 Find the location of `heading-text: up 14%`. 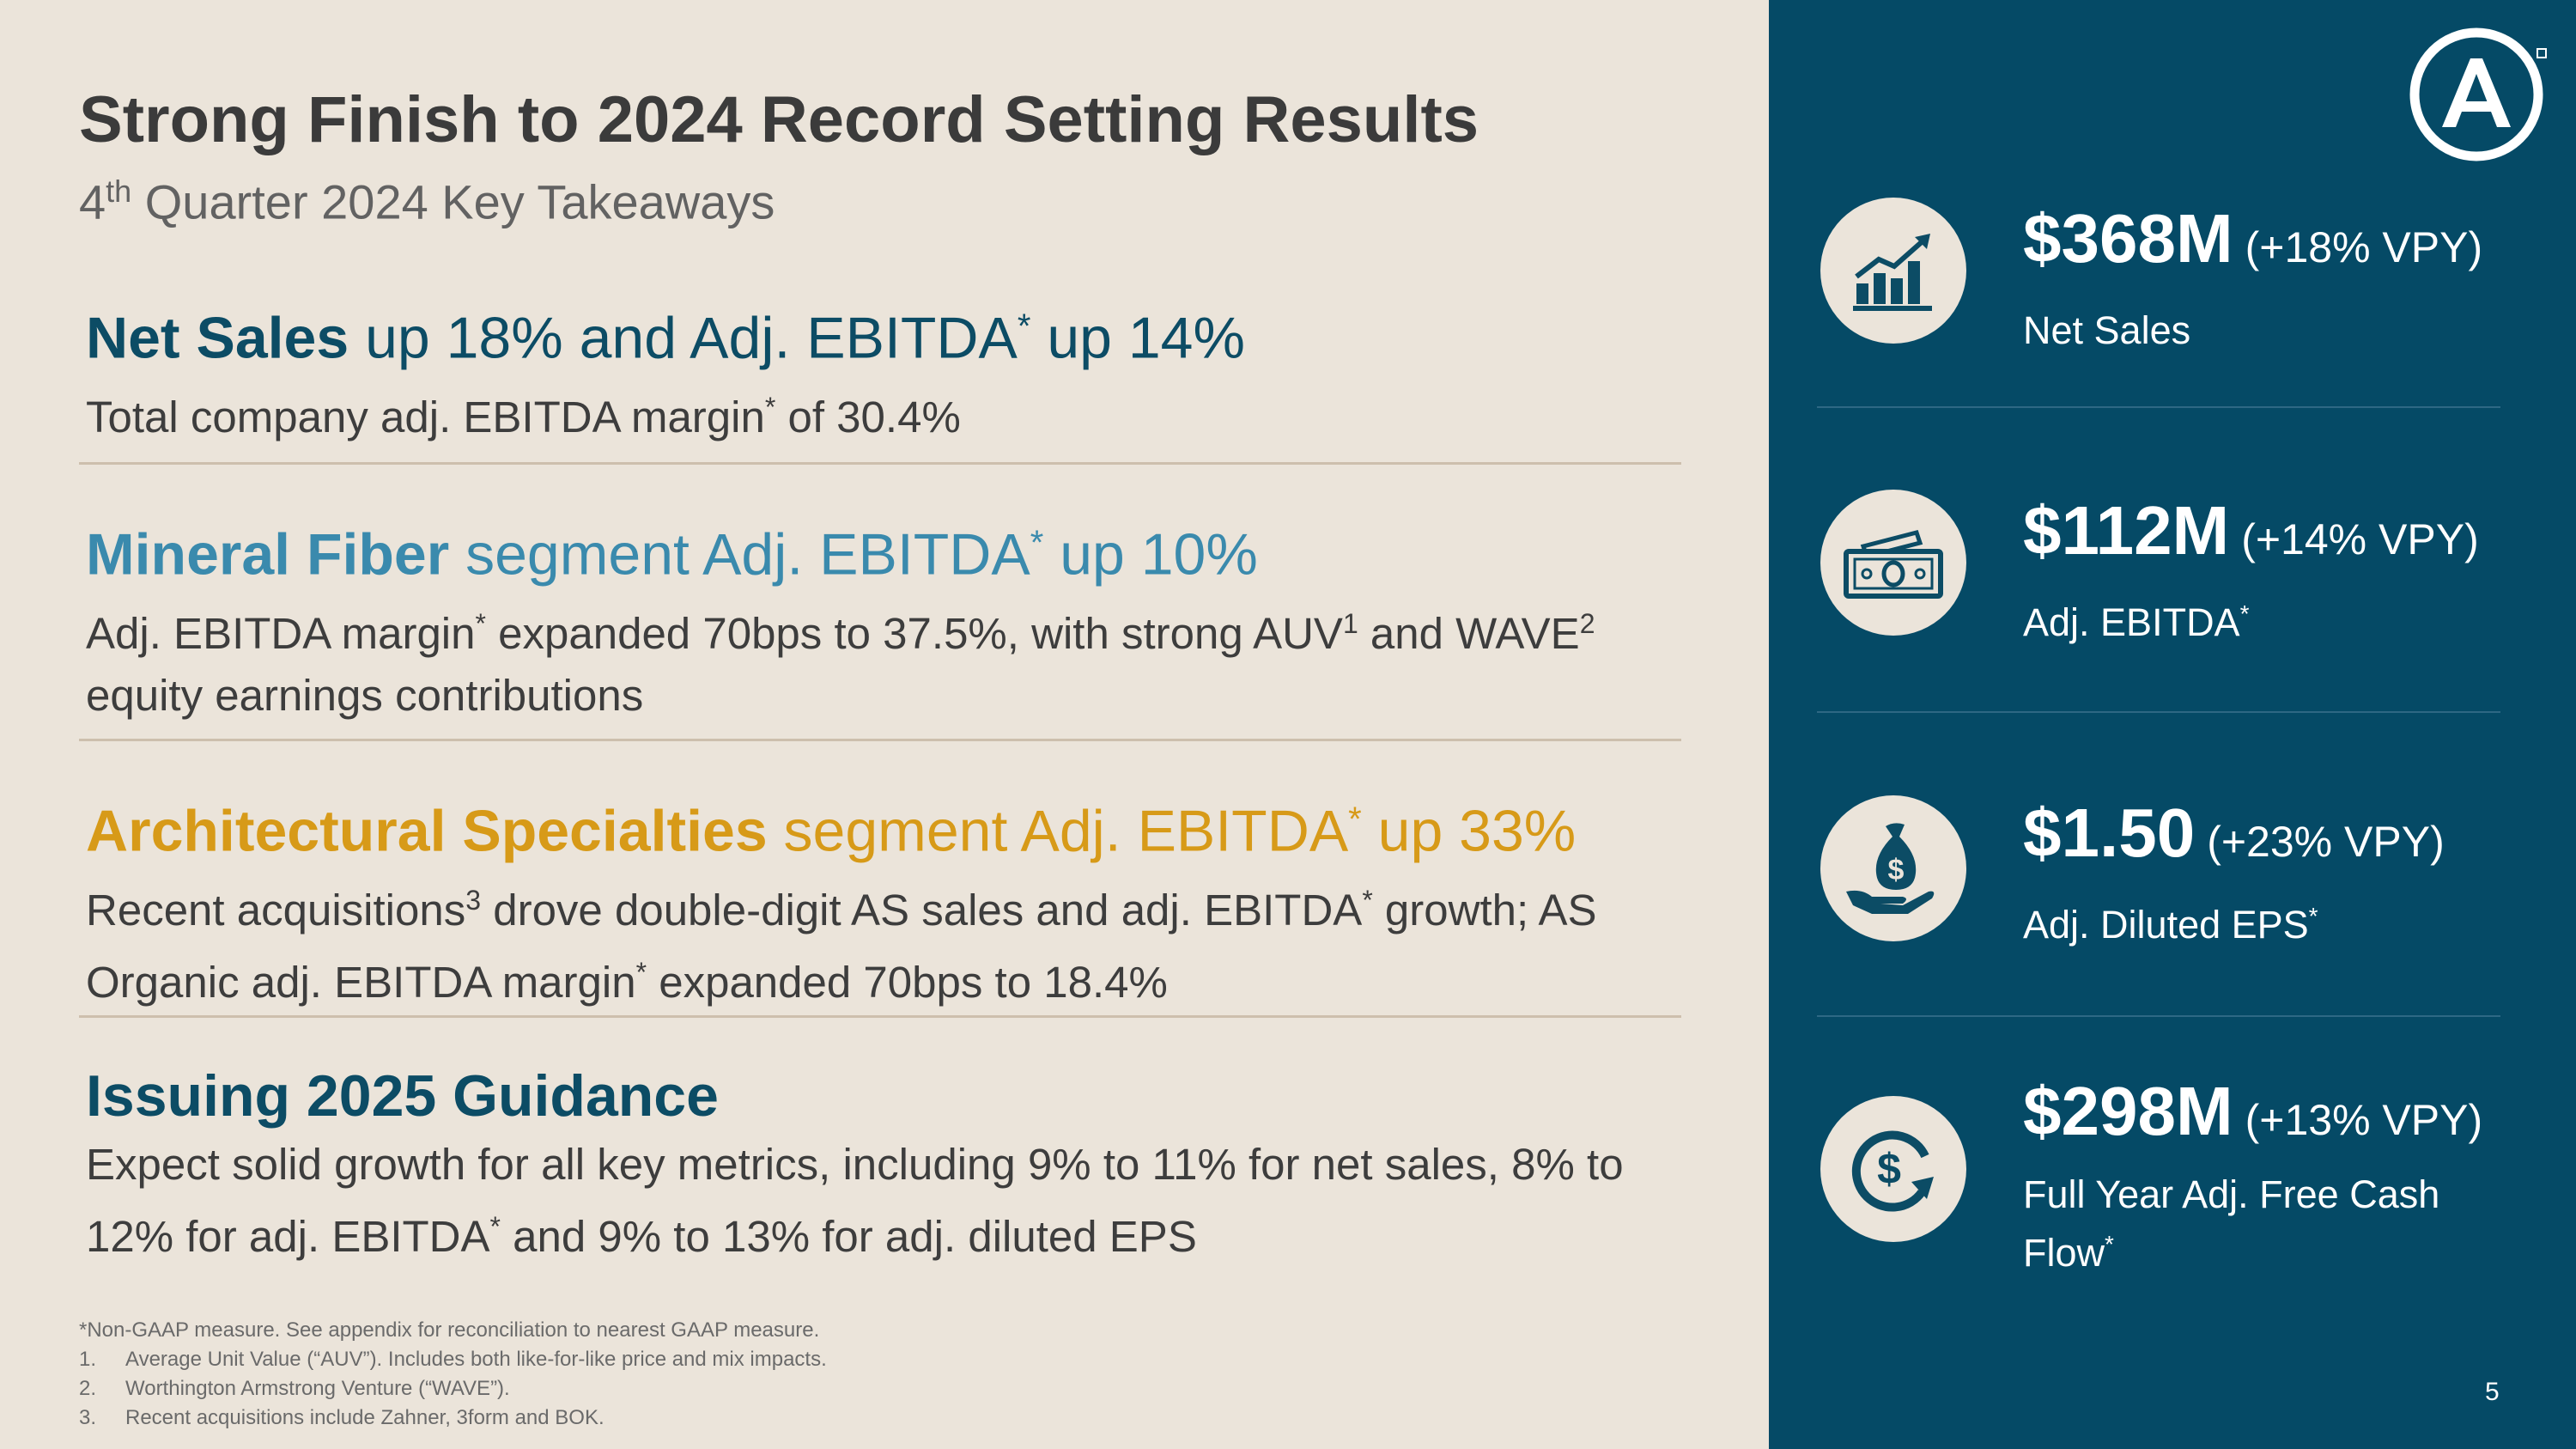

heading-text: up 14% is located at coordinates (1137, 338).